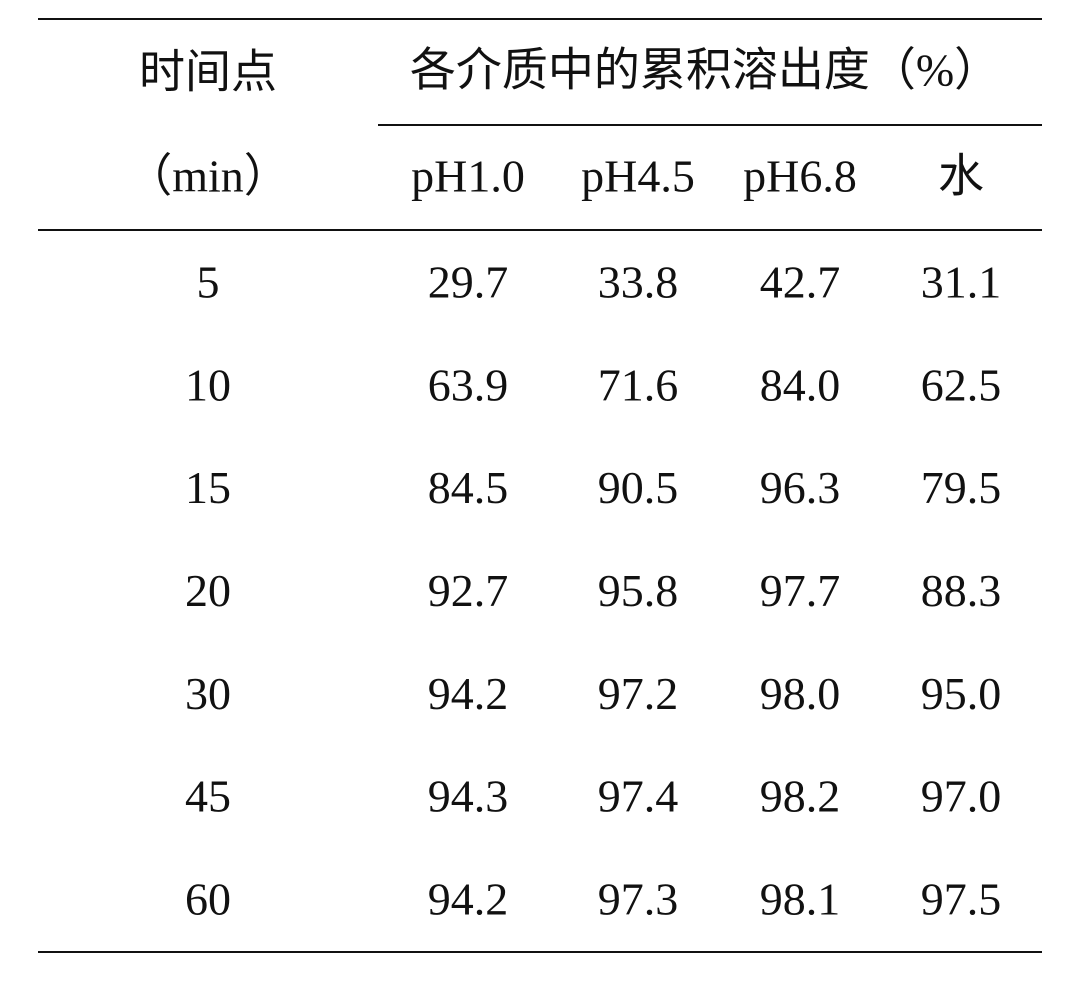  I want to click on header-cell: 水, so click(961, 176).